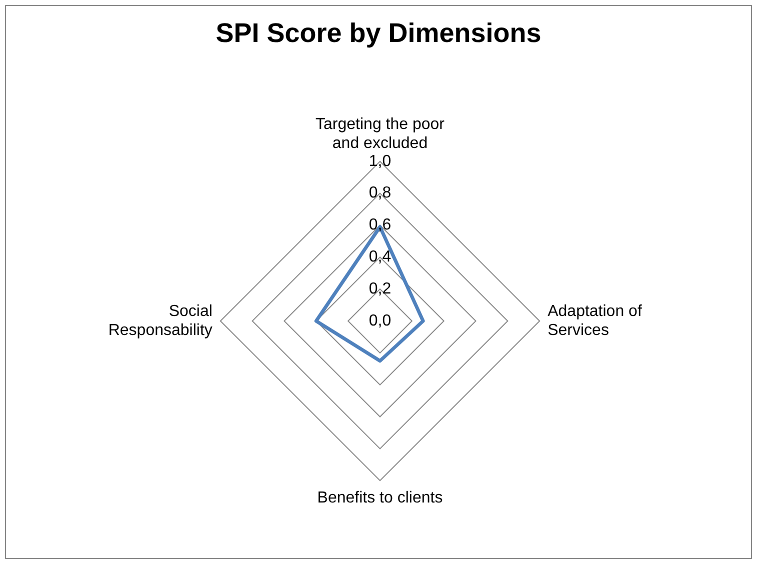 This screenshot has height=568, width=761. What do you see at coordinates (380, 161) in the screenshot?
I see `y-tick-label: 1,0` at bounding box center [380, 161].